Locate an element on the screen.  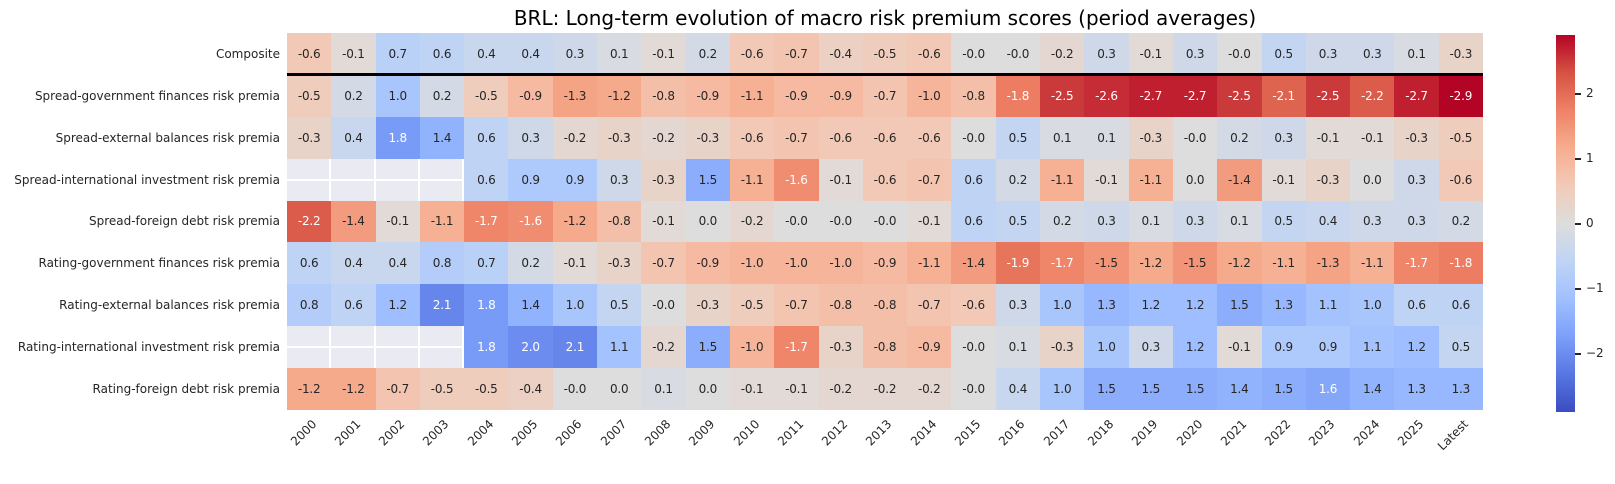
heatmap-cell: 1.5 is located at coordinates (1283, 389).